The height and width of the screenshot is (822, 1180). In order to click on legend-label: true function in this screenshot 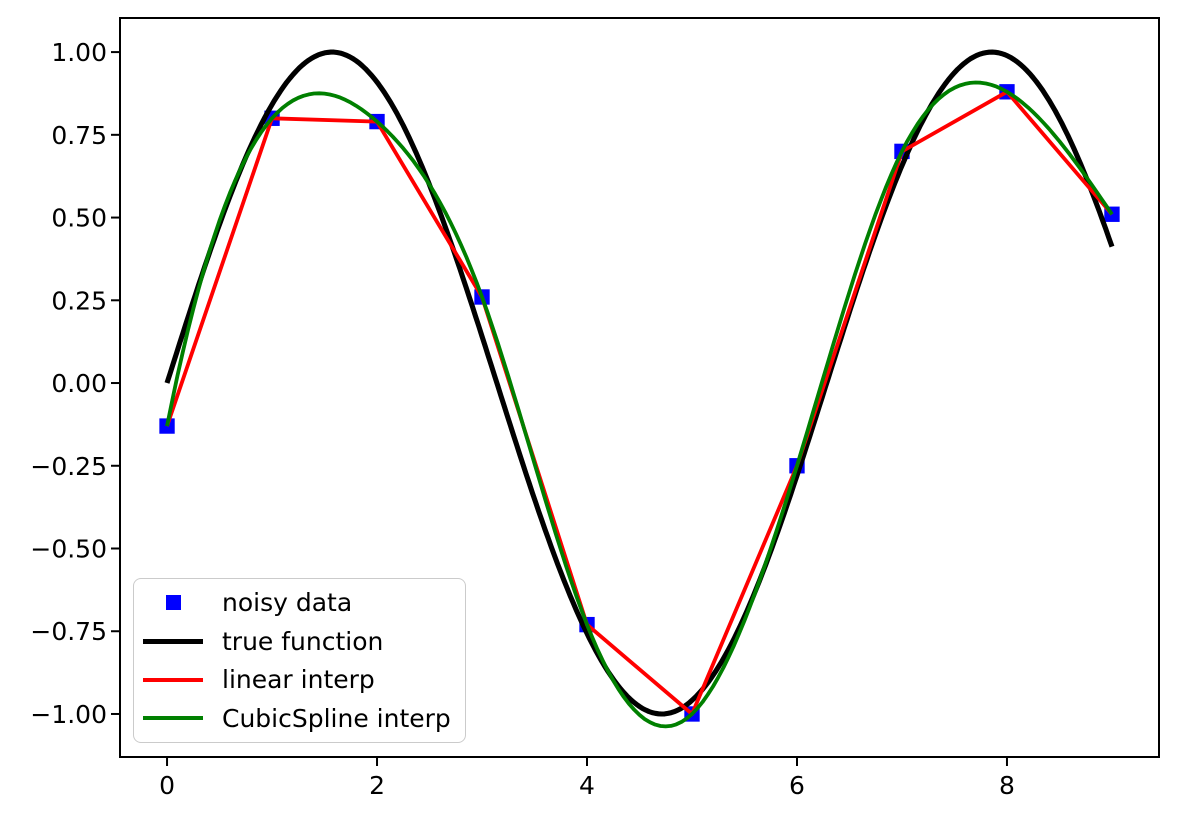, I will do `click(303, 641)`.